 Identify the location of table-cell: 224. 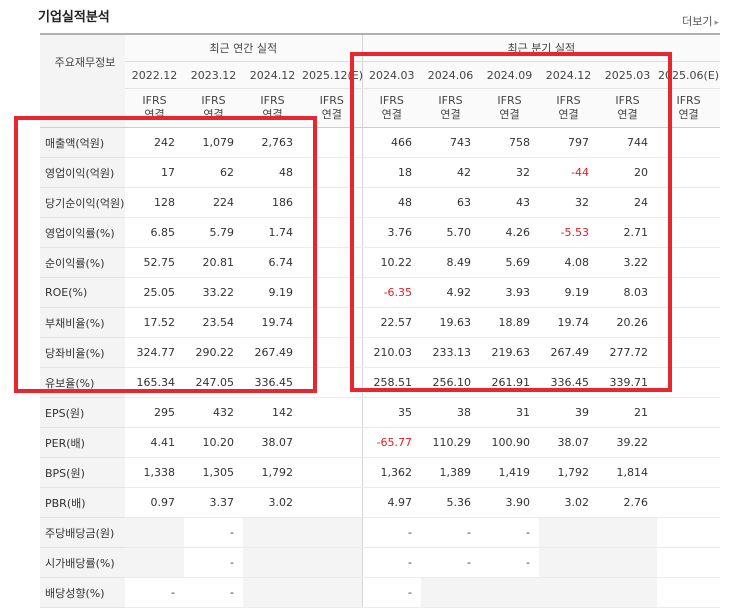
(213, 202).